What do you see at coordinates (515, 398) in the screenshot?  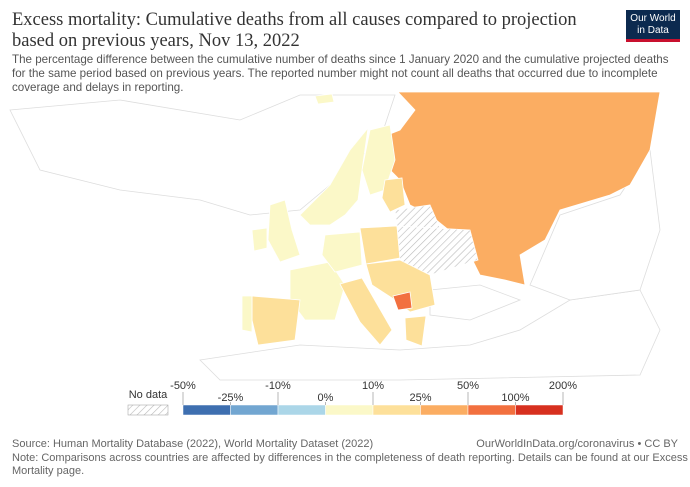 I see `legend-label: 100%` at bounding box center [515, 398].